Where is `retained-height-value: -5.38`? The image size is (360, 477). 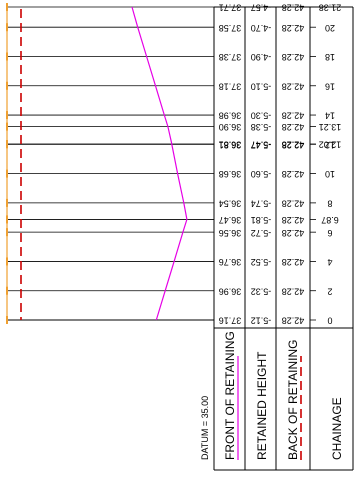
retained-height-value: -5.38 is located at coordinates (261, 127).